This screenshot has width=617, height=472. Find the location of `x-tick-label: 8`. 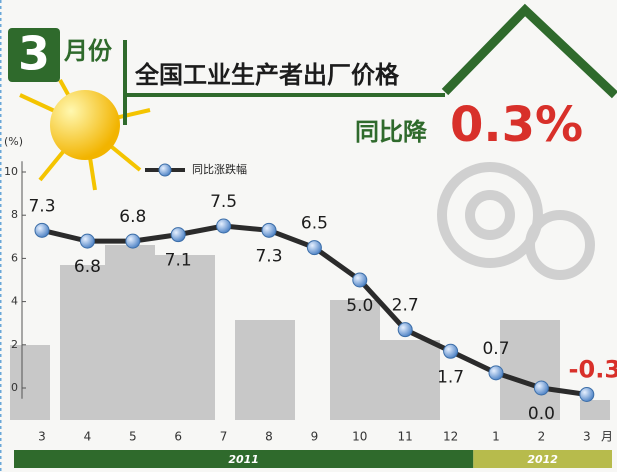

x-tick-label: 8 is located at coordinates (269, 437).